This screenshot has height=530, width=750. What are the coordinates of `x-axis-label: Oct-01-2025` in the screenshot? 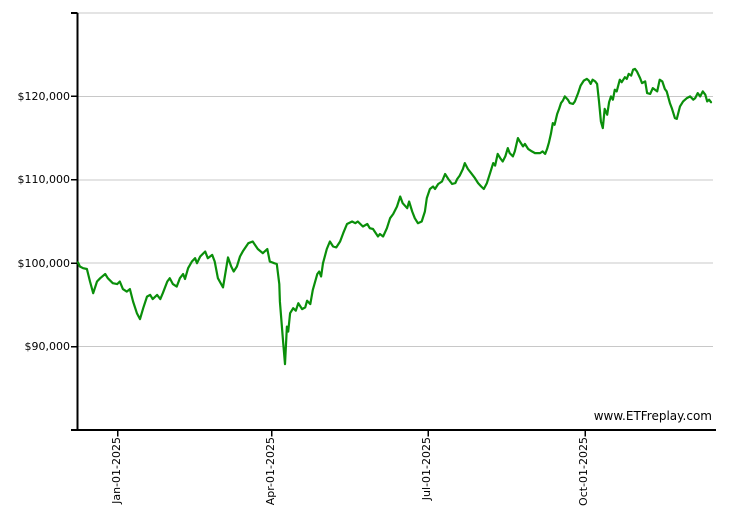 It's located at (584, 471).